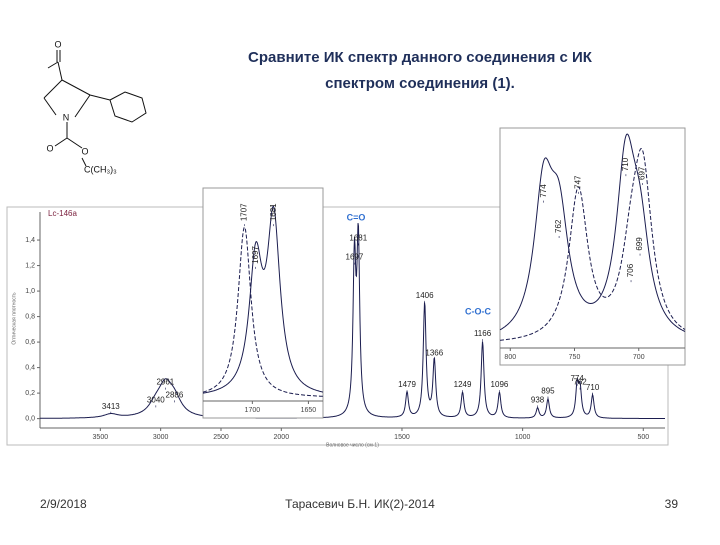  Describe the element at coordinates (463, 384) in the screenshot. I see `peak-label: 1249` at that location.